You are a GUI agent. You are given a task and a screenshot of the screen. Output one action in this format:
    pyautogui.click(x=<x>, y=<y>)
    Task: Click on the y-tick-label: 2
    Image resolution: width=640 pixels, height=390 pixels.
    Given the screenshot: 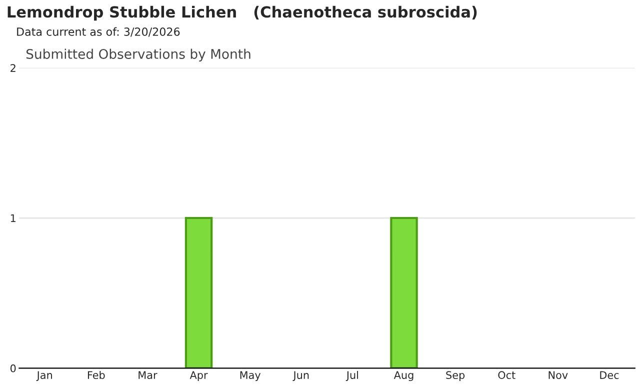 What is the action you would take?
    pyautogui.click(x=13, y=68)
    